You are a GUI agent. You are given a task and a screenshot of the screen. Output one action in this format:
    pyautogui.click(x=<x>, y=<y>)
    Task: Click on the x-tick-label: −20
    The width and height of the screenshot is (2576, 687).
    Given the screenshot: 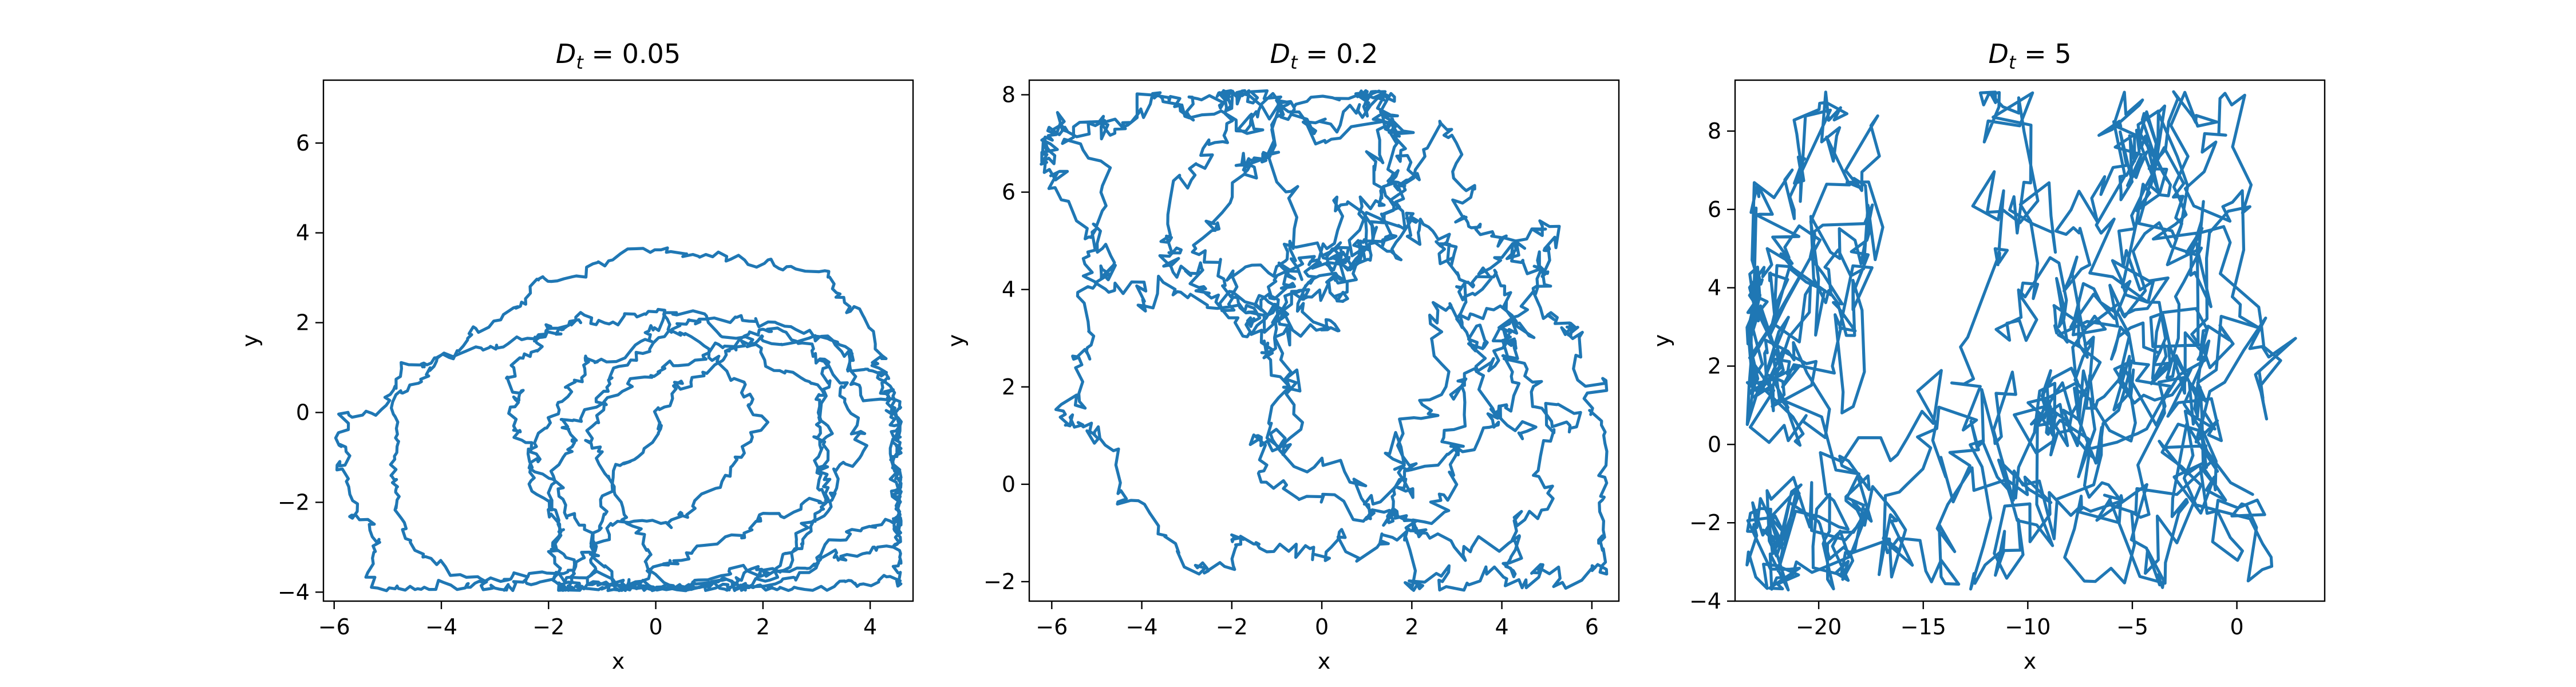 What is the action you would take?
    pyautogui.click(x=1819, y=626)
    